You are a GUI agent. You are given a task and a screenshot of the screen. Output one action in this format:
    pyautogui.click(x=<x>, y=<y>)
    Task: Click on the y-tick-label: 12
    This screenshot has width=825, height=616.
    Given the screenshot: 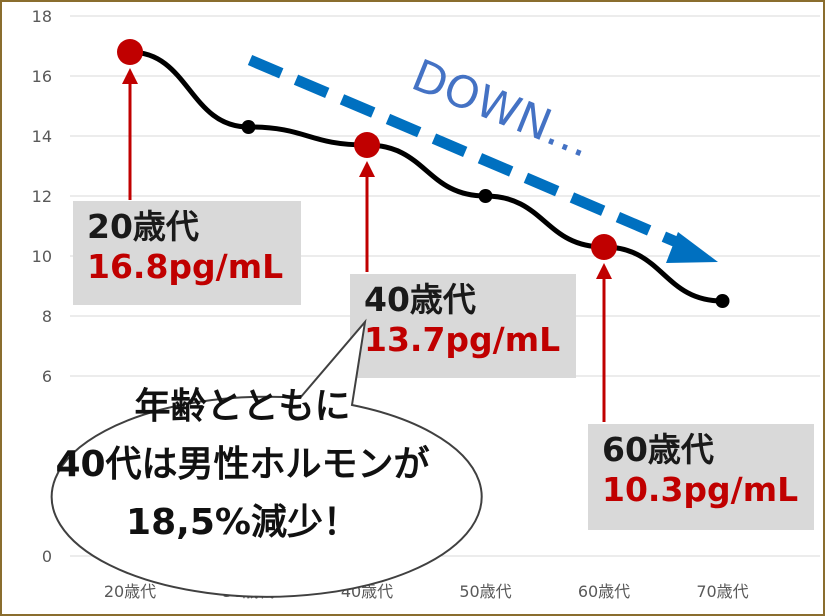 What is the action you would take?
    pyautogui.click(x=42, y=196)
    